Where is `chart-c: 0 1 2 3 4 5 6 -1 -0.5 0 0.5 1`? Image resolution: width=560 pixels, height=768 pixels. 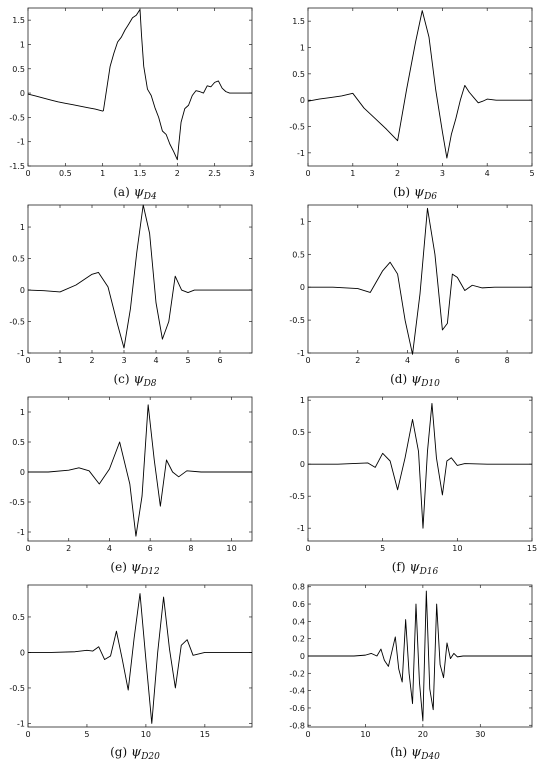
chart-c: 0 1 2 3 4 5 6 -1 -0.5 0 0.5 1 is located at coordinates (131, 284).